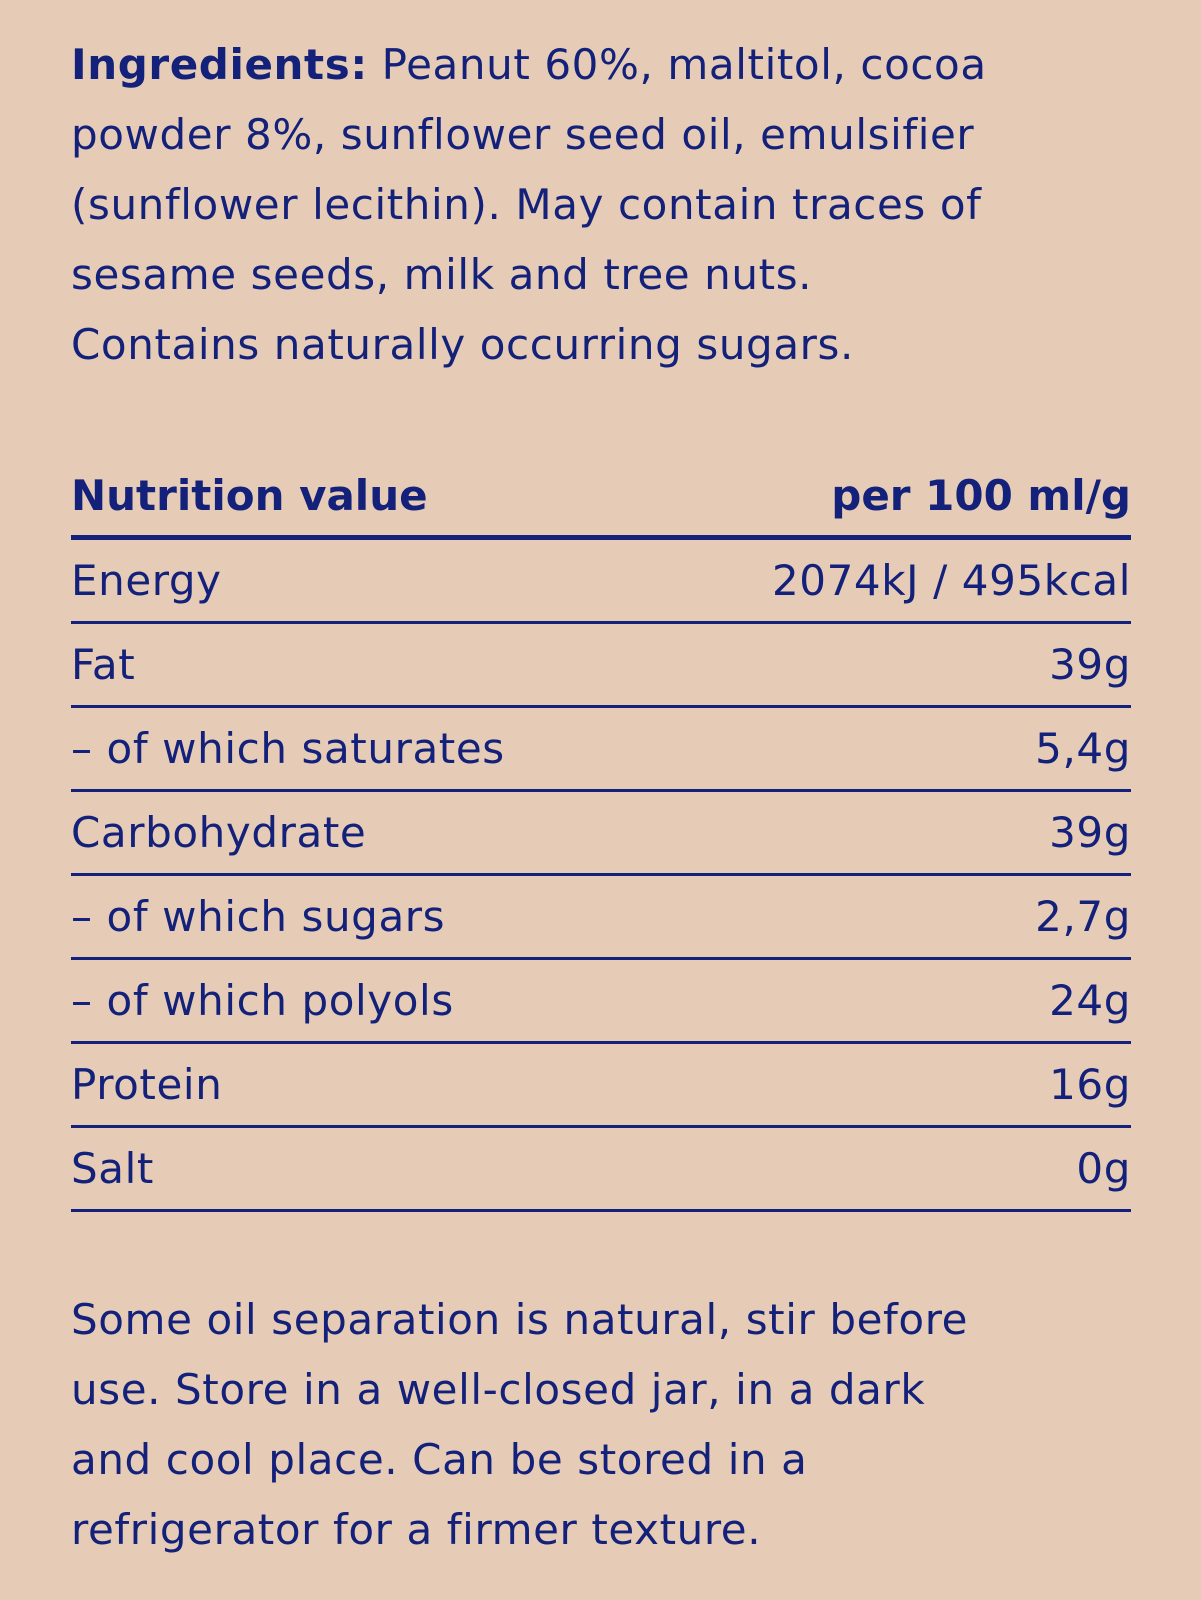 Image resolution: width=1201 pixels, height=1600 pixels. What do you see at coordinates (1090, 1084) in the screenshot?
I see `row-value: 16g` at bounding box center [1090, 1084].